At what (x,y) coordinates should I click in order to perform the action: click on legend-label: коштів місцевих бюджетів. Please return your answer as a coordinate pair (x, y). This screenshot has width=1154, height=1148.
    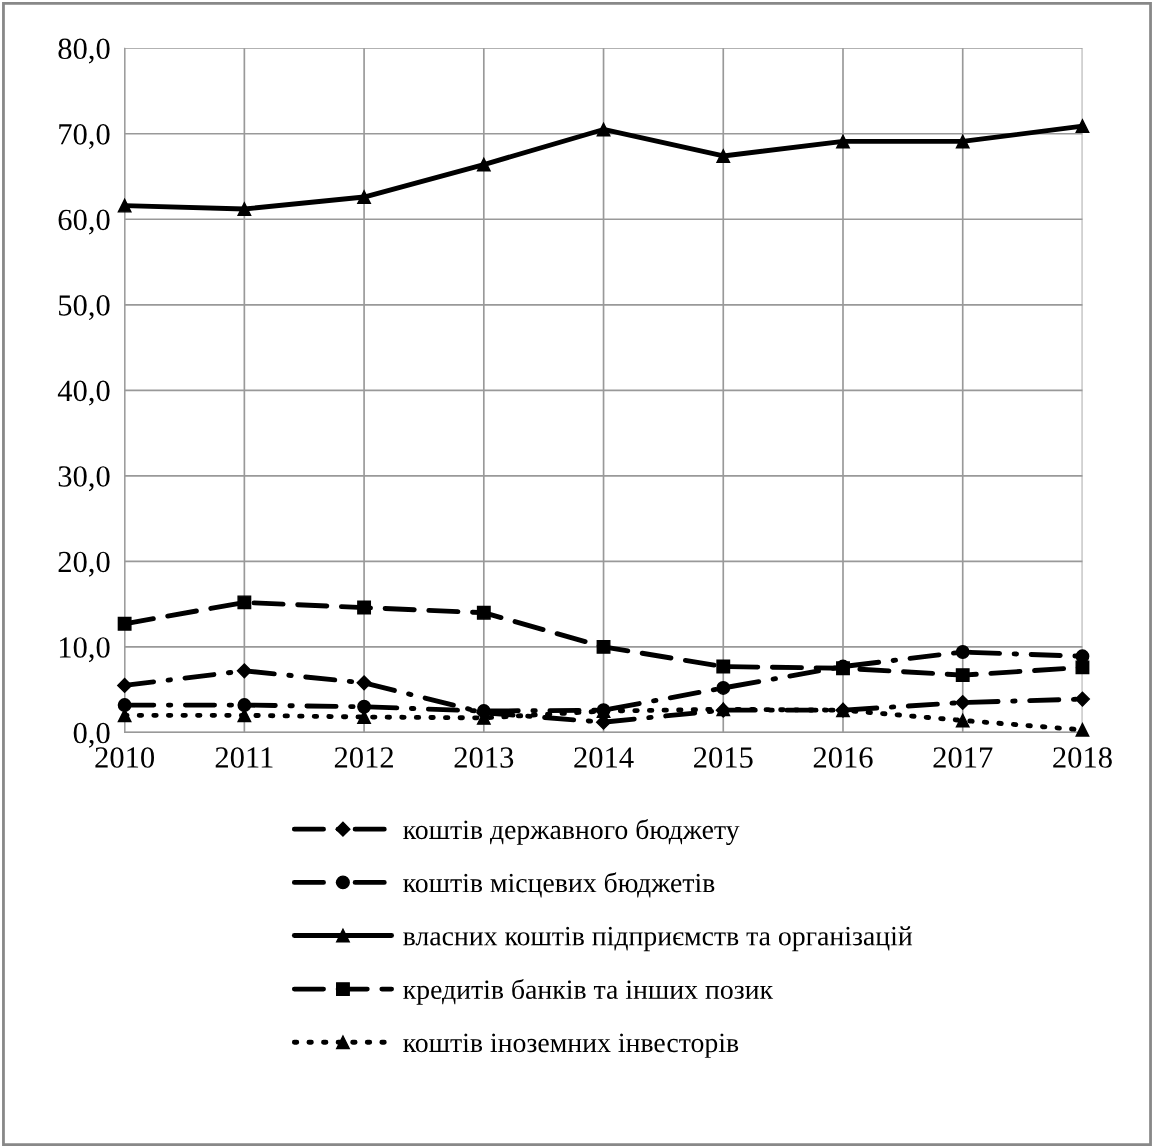
    Looking at the image, I should click on (559, 885).